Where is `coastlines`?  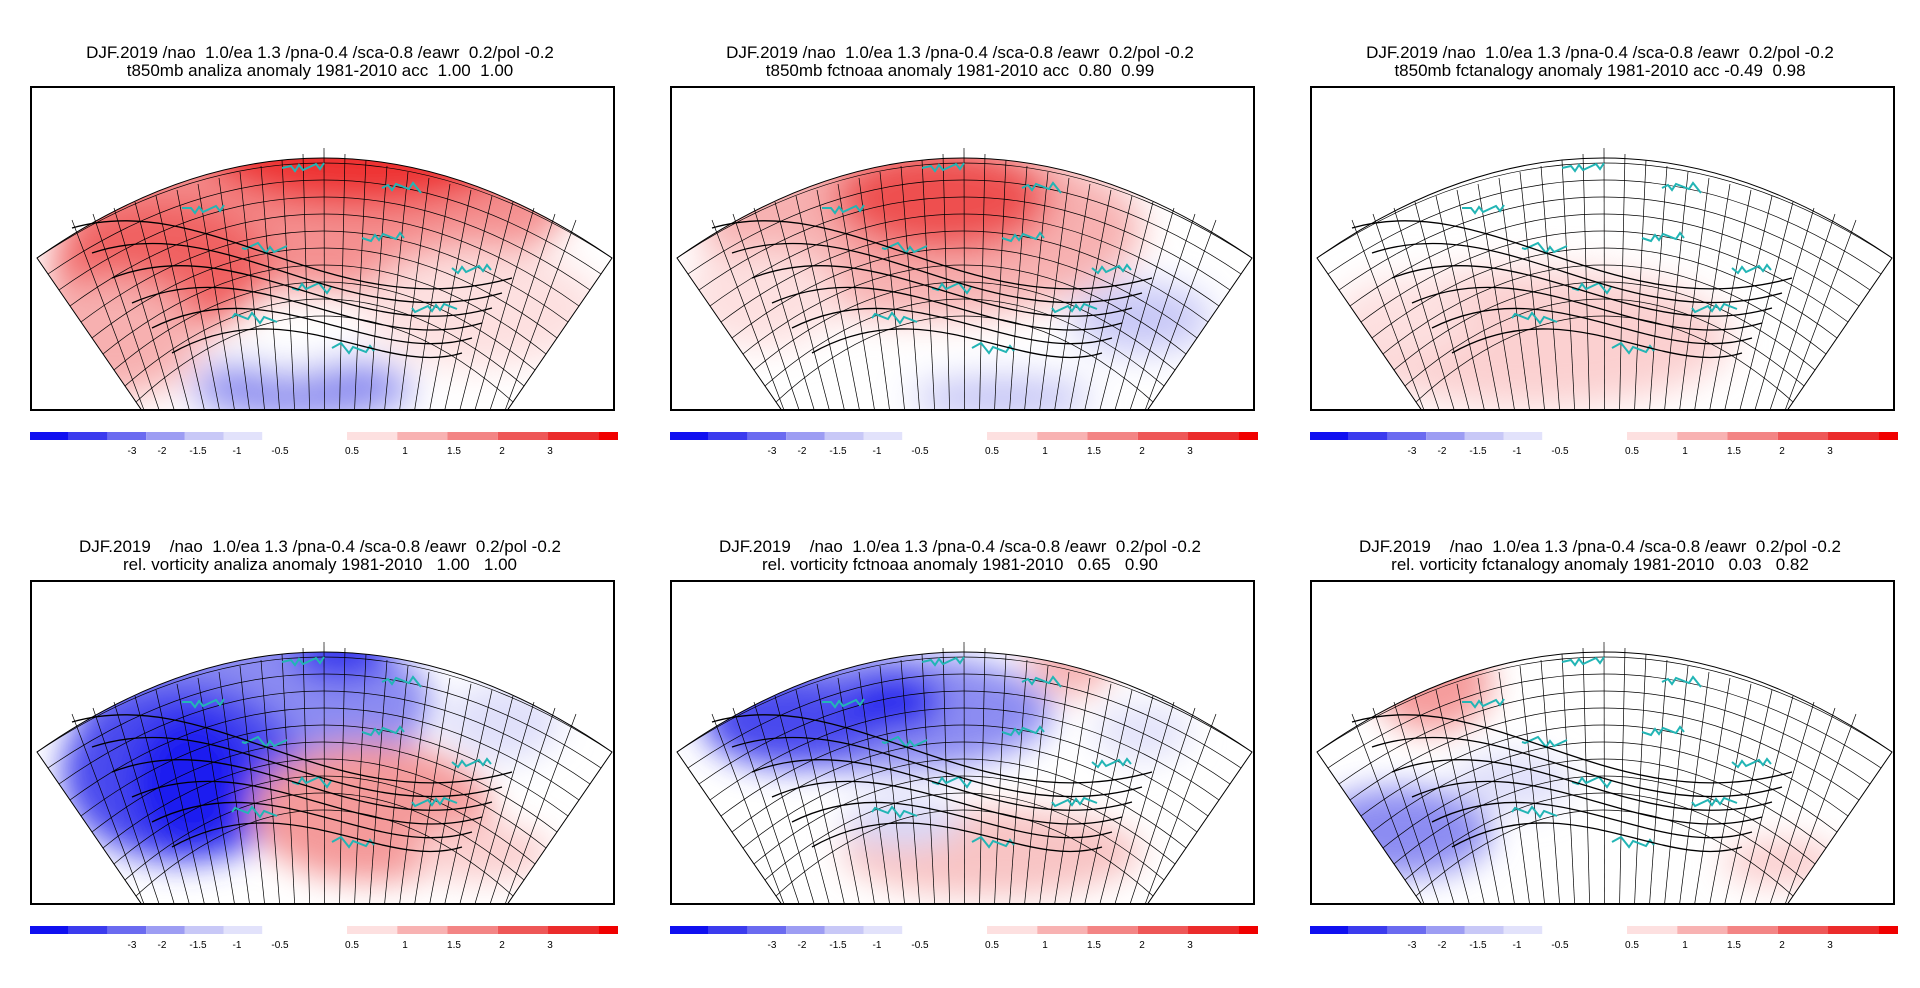 coastlines is located at coordinates (1617, 258).